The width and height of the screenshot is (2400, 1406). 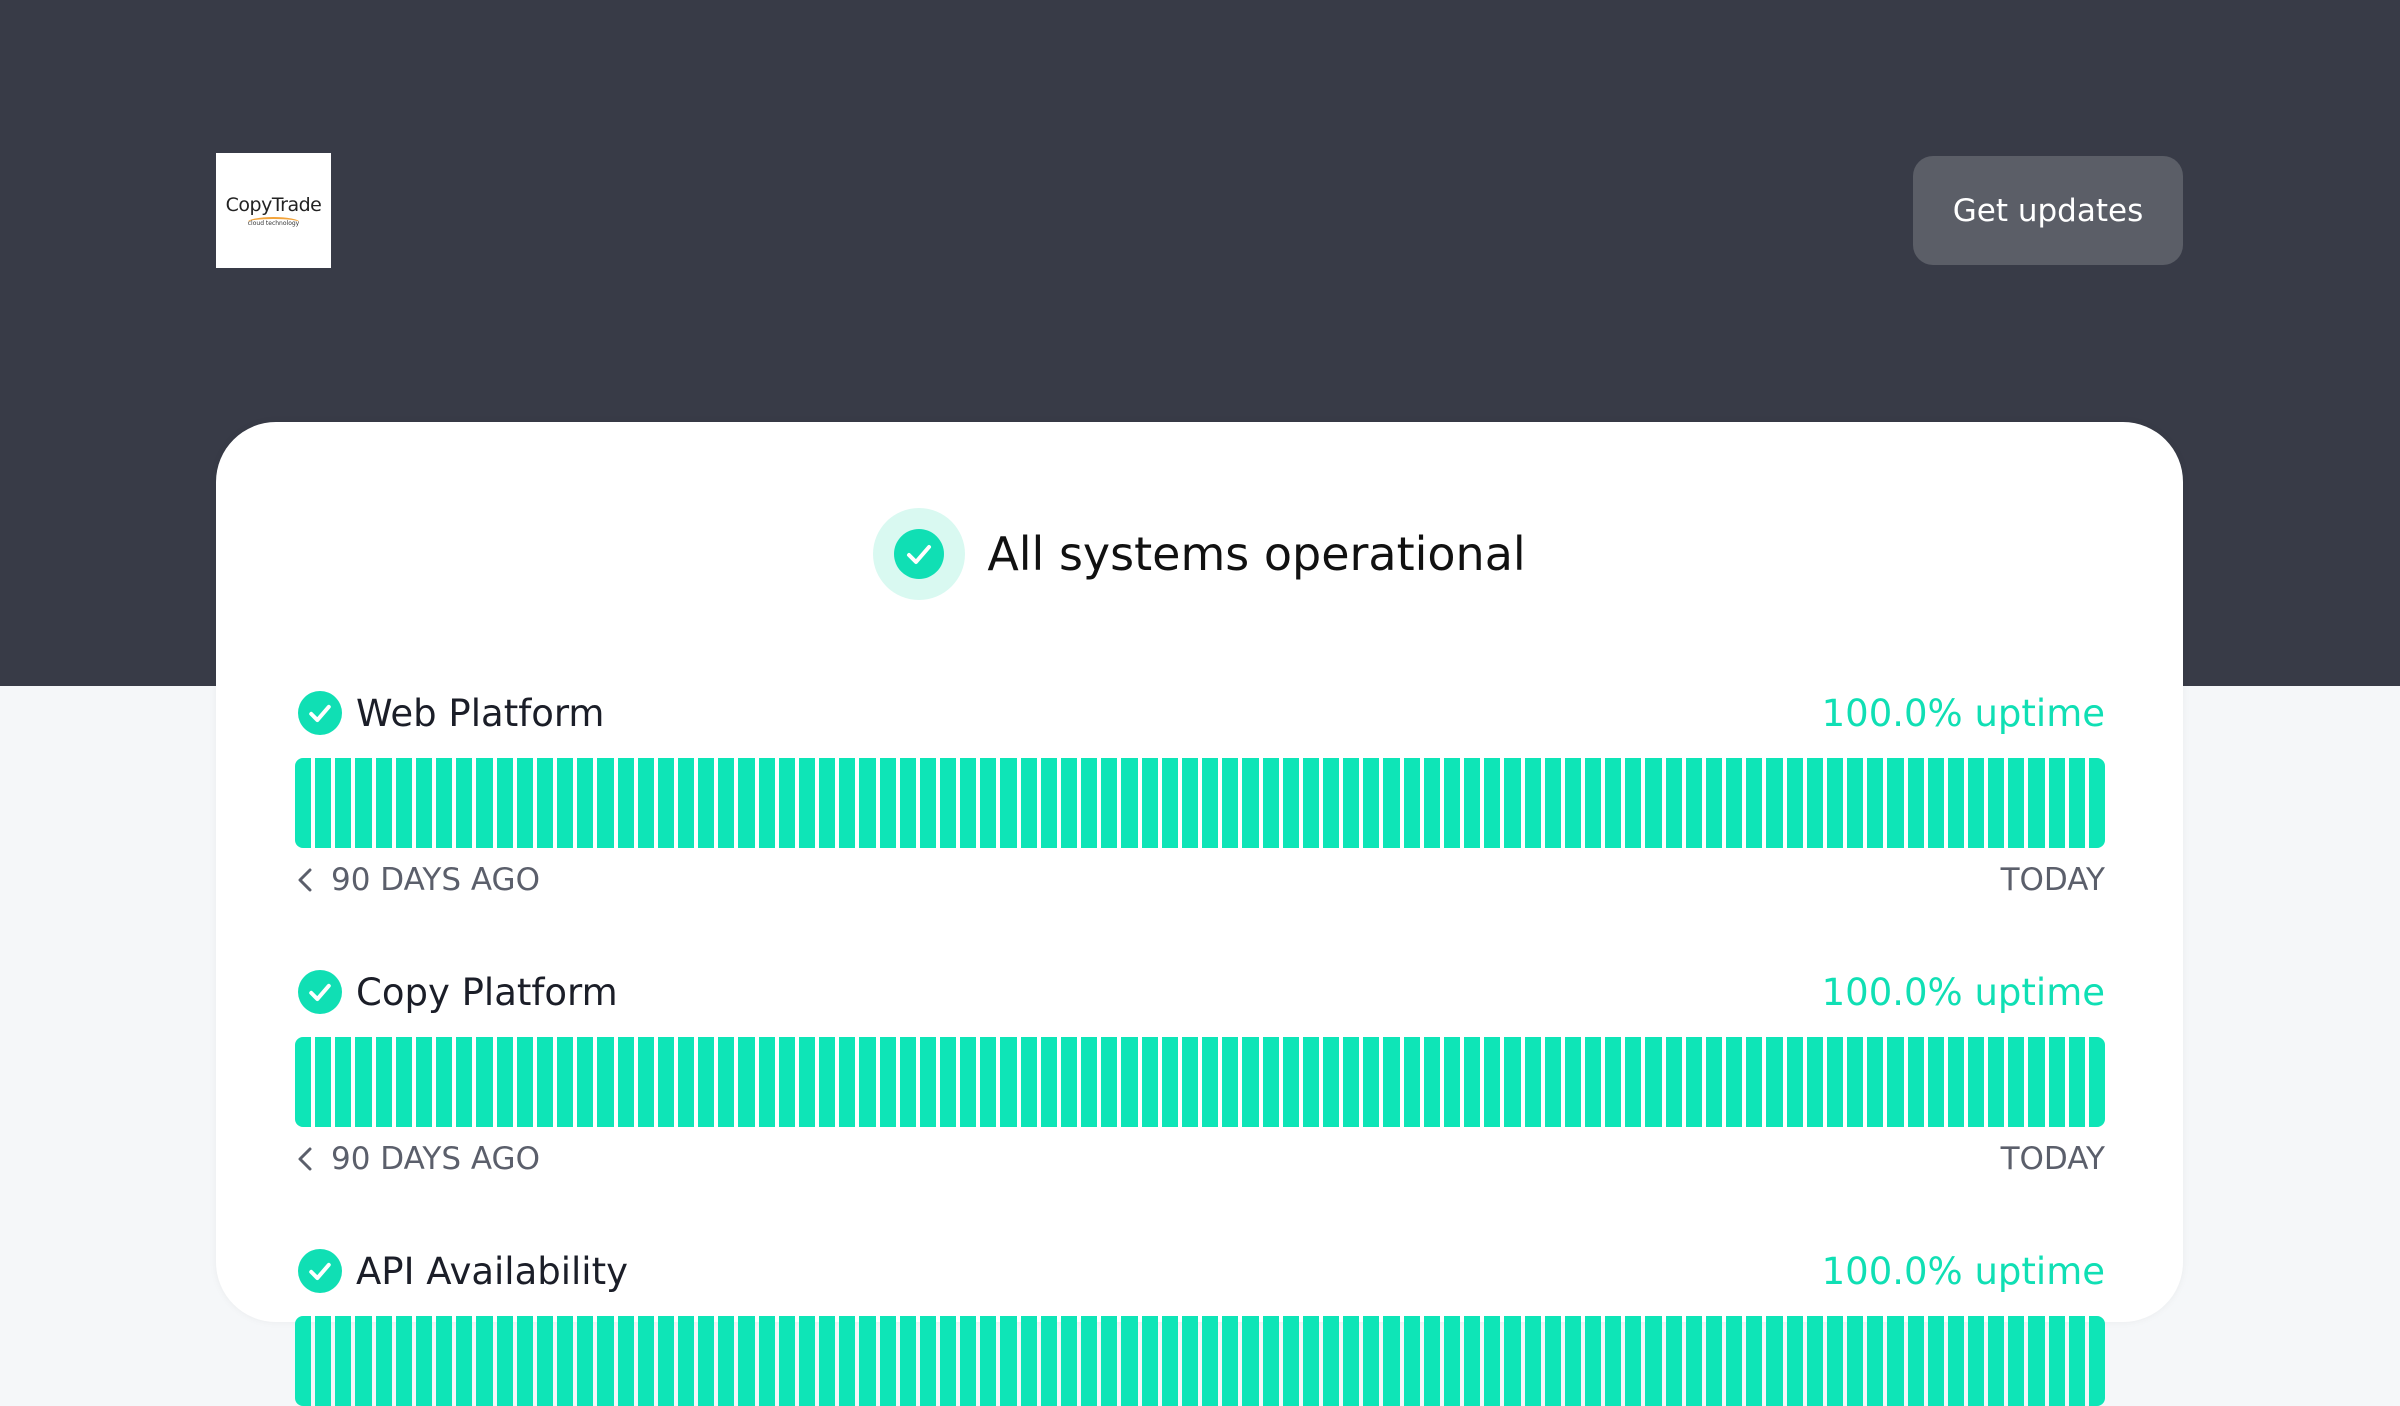 I want to click on timeline: 90 DAYS AGO TODAY, so click(x=1200, y=880).